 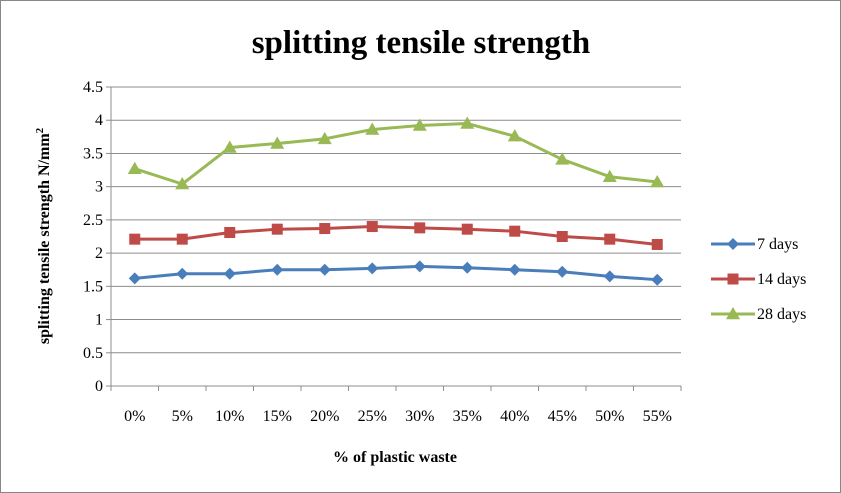 I want to click on y-tick-label: 2, so click(x=99, y=253).